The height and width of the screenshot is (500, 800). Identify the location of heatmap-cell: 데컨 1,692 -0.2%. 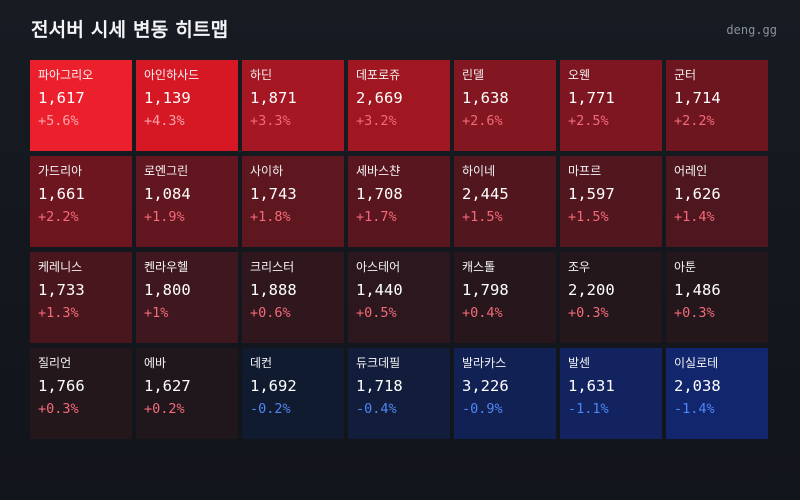
(293, 393).